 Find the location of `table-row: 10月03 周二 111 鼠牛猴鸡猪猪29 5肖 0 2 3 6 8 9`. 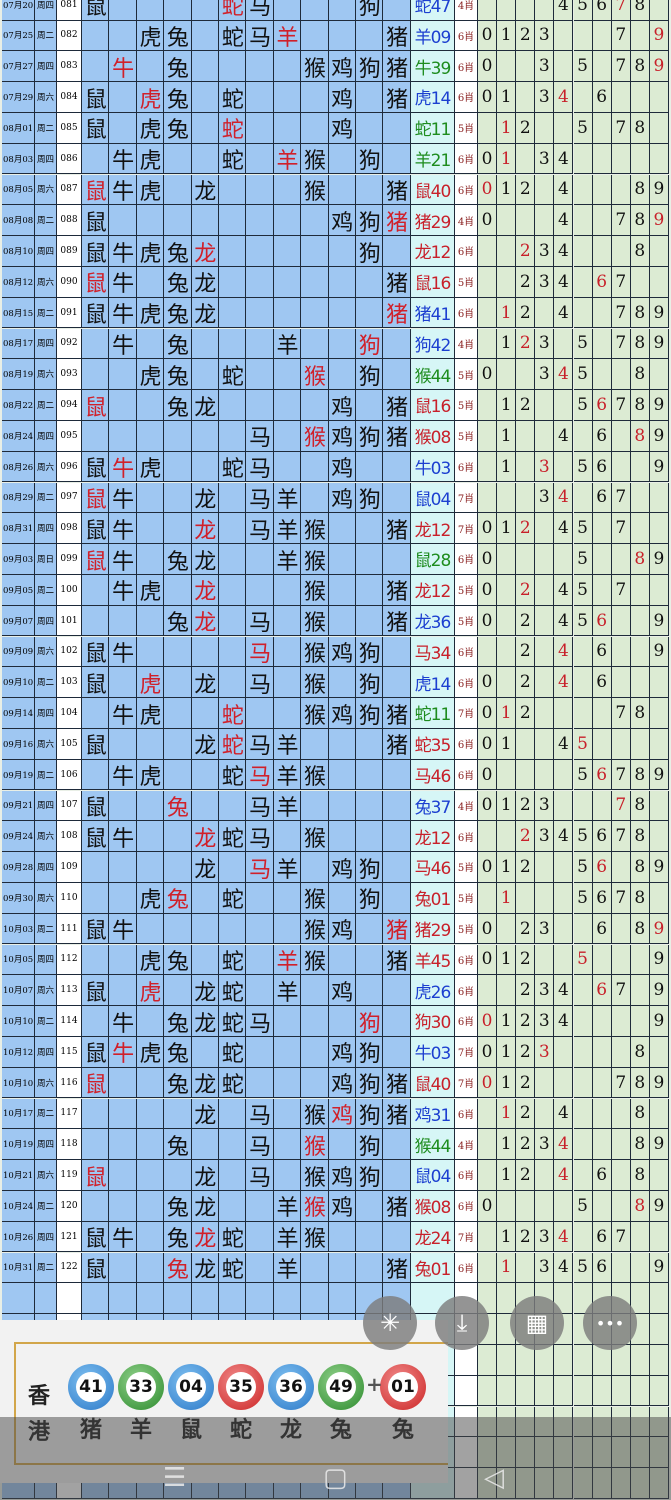

table-row: 10月03 周二 111 鼠牛猴鸡猪猪29 5肖 0 2 3 6 8 9 is located at coordinates (335, 929).